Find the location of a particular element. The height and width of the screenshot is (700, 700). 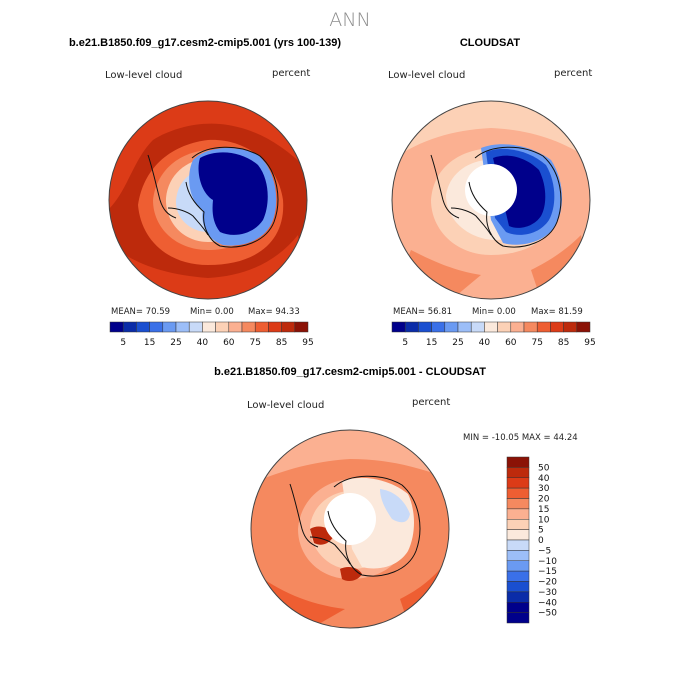

colorbar-tick-label: −10 is located at coordinates (547, 562).